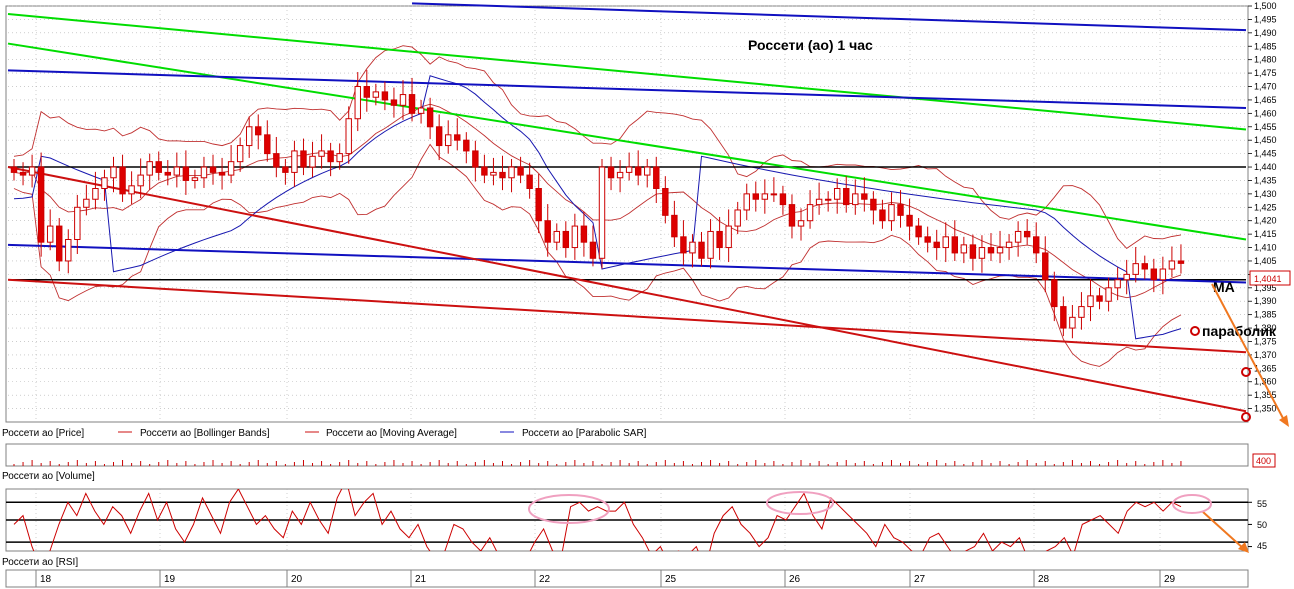  I want to click on legend-ma: Россети ао [Moving Average], so click(391, 433).